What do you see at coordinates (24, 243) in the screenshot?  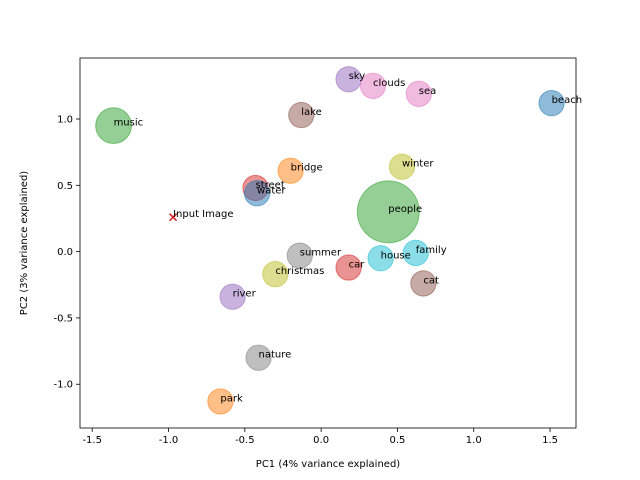 I see `y-axis-label: PC2 (3% variance explained)` at bounding box center [24, 243].